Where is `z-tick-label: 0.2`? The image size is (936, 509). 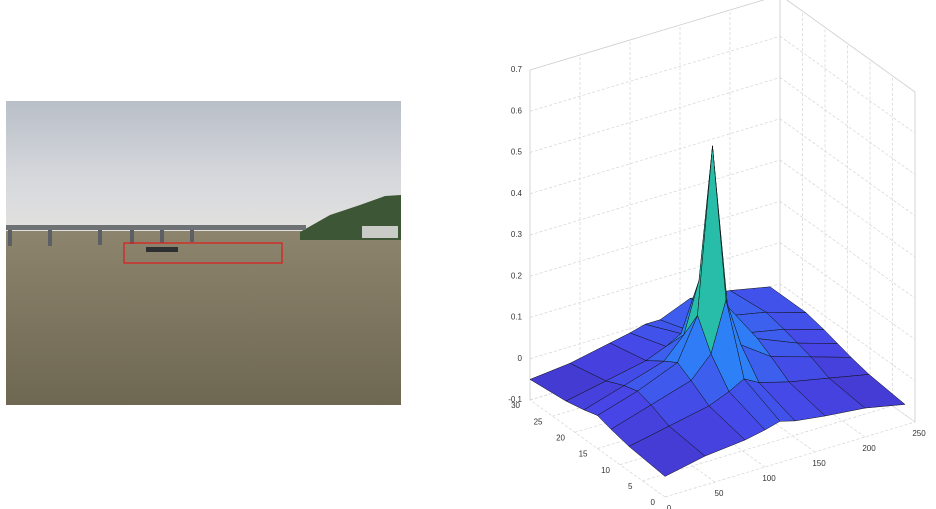 z-tick-label: 0.2 is located at coordinates (517, 275).